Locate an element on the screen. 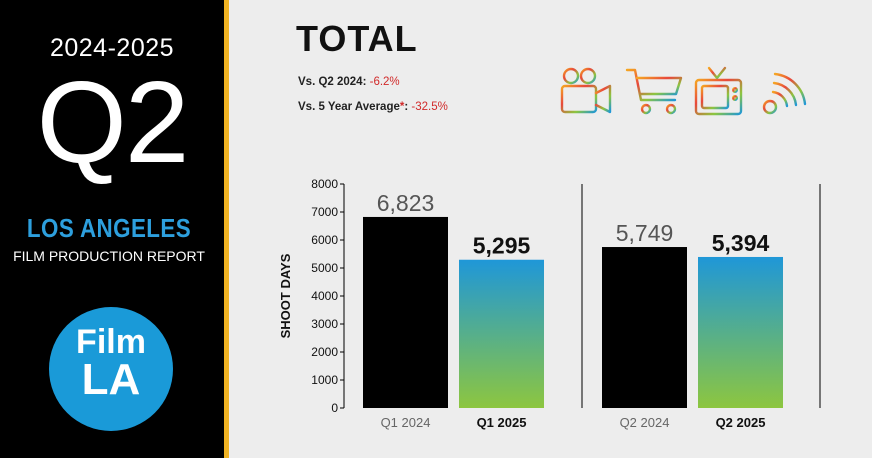  bar-q2-2024 is located at coordinates (644, 327).